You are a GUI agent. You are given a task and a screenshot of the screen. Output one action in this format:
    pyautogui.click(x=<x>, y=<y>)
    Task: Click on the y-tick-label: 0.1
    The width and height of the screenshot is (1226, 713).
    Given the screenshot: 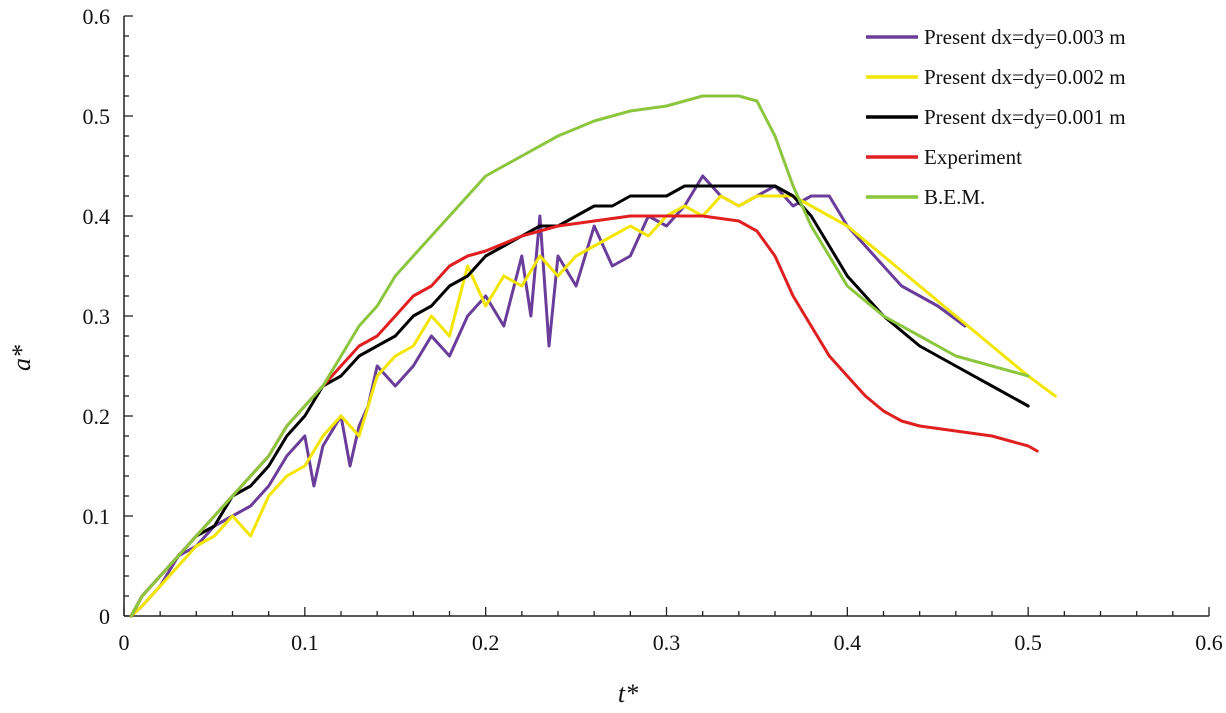 What is the action you would take?
    pyautogui.click(x=97, y=516)
    